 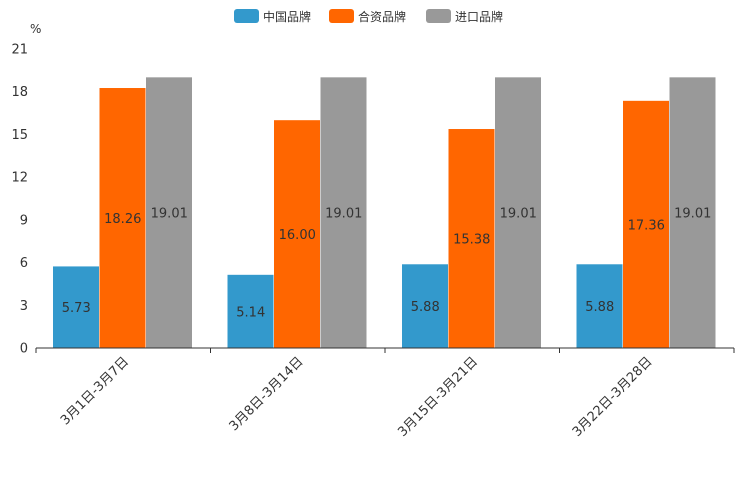 I want to click on y-tick-label: 9, so click(x=24, y=220).